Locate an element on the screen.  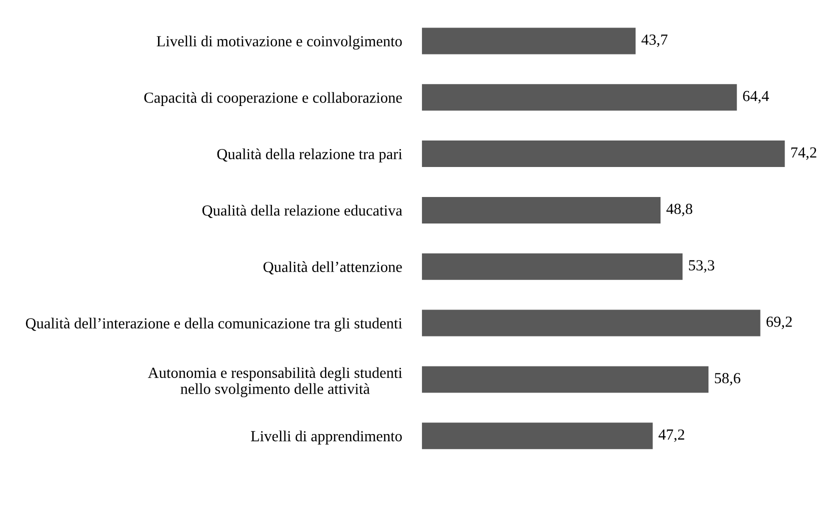
data-label: 43,7 is located at coordinates (654, 40).